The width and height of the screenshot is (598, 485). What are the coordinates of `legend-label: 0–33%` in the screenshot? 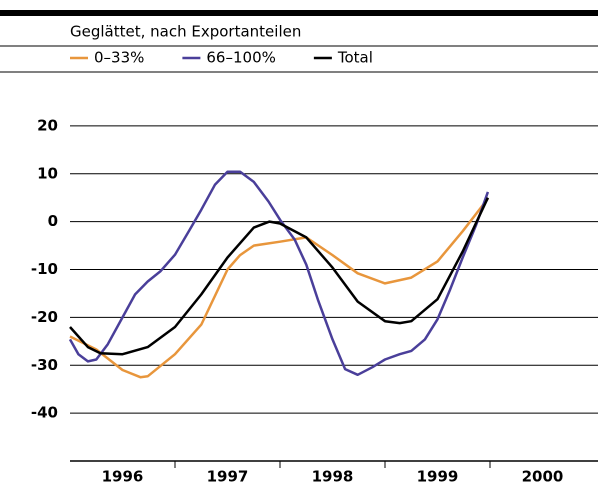 It's located at (119, 58).